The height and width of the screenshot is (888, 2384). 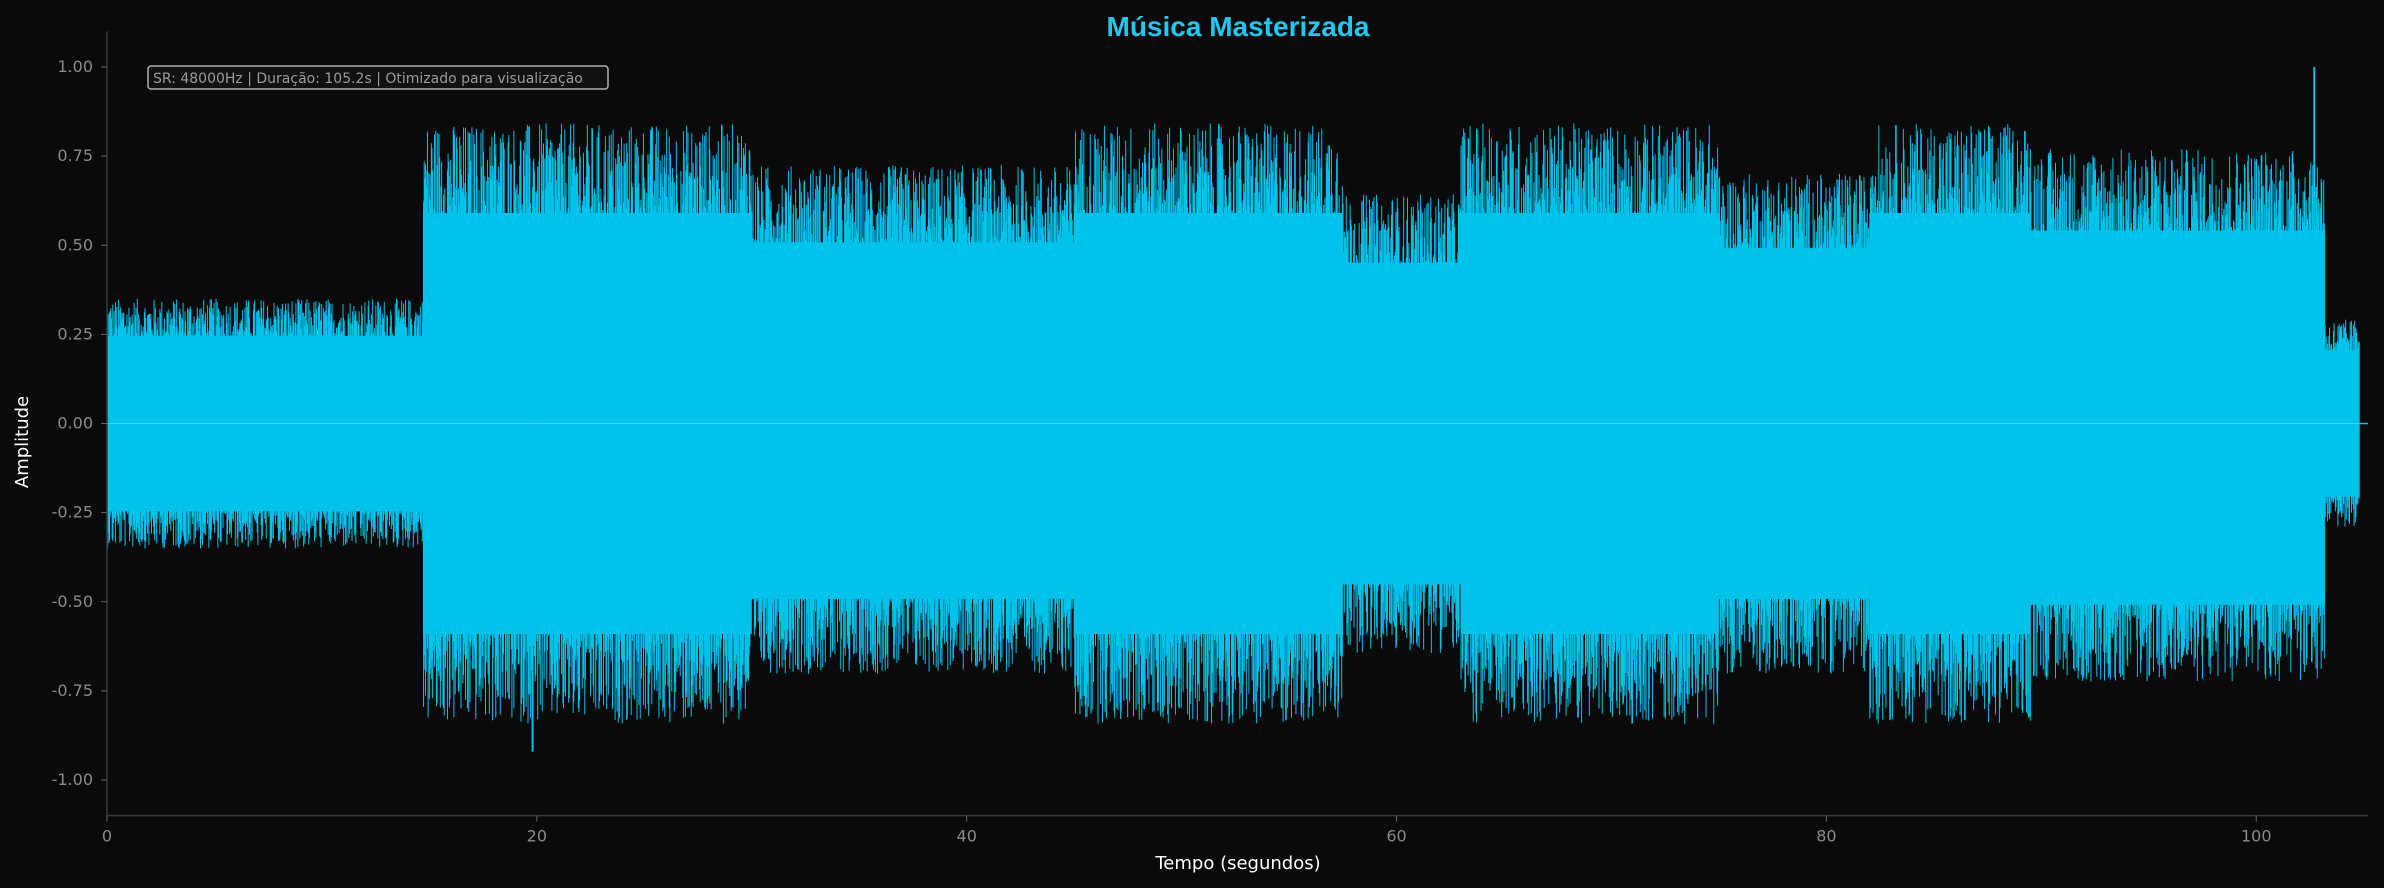 I want to click on y-axis-label: Amplitude, so click(x=22, y=442).